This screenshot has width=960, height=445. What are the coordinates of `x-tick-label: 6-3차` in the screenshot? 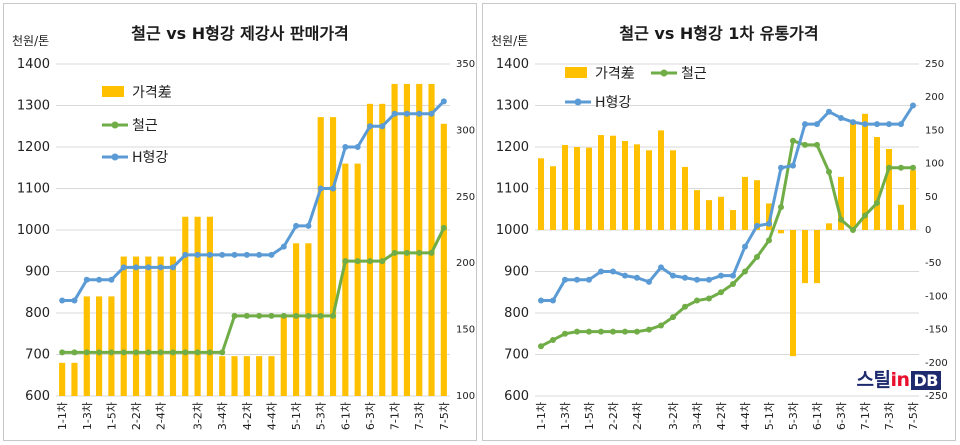 It's located at (370, 416).